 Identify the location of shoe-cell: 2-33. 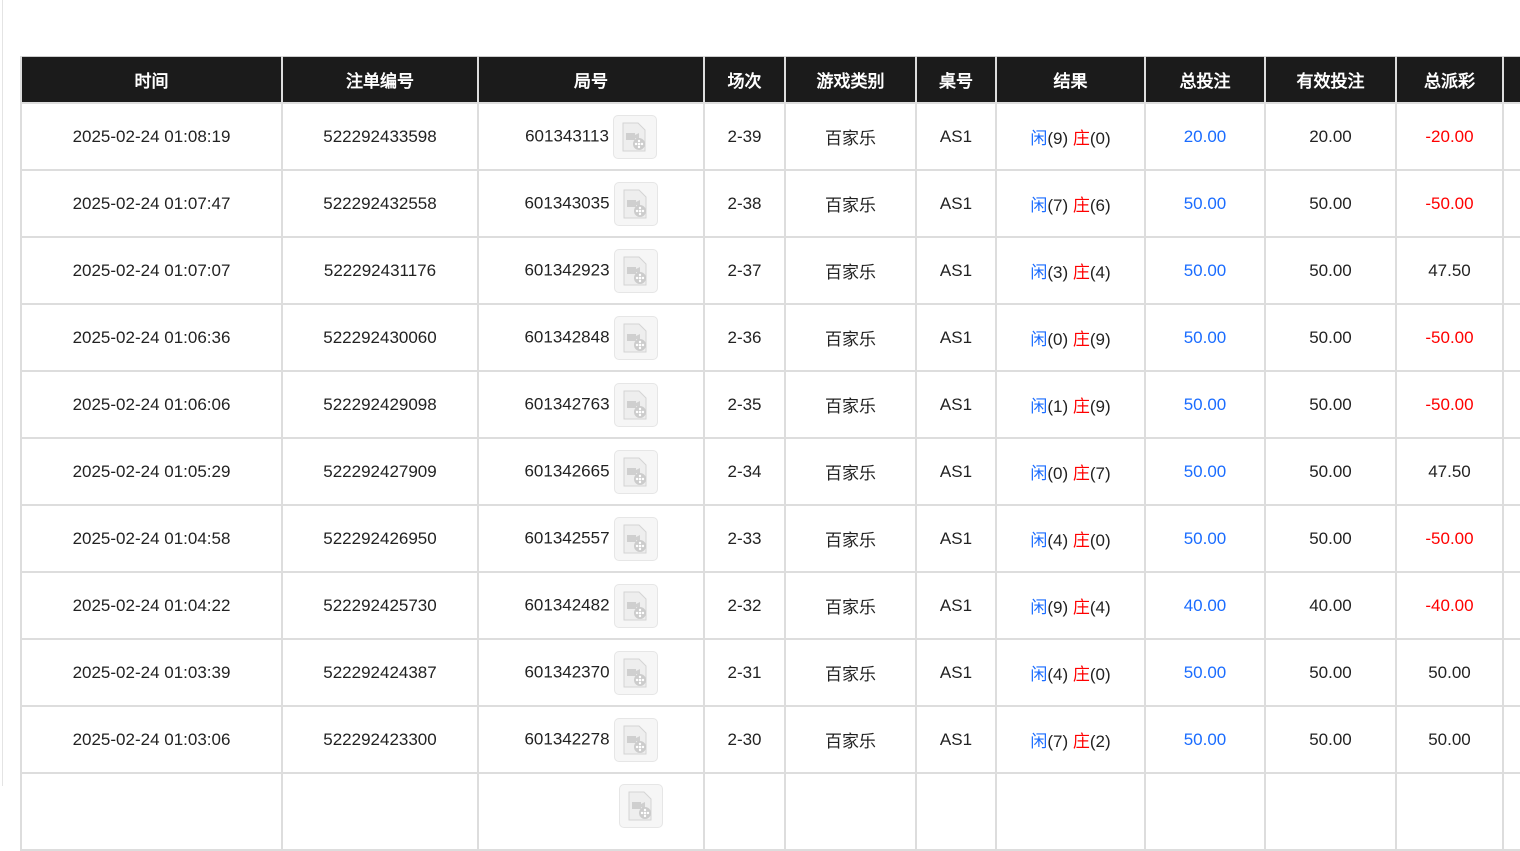
(744, 538).